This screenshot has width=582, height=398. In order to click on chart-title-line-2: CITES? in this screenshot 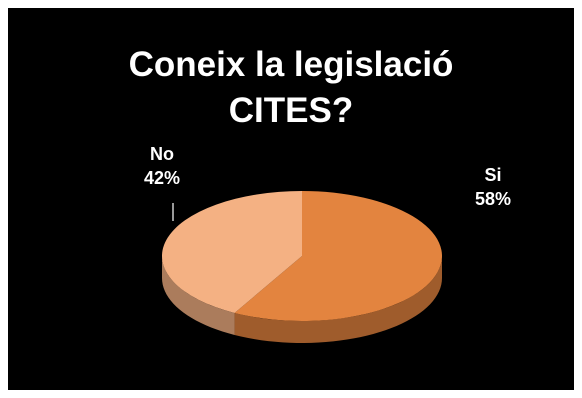, I will do `click(291, 110)`.